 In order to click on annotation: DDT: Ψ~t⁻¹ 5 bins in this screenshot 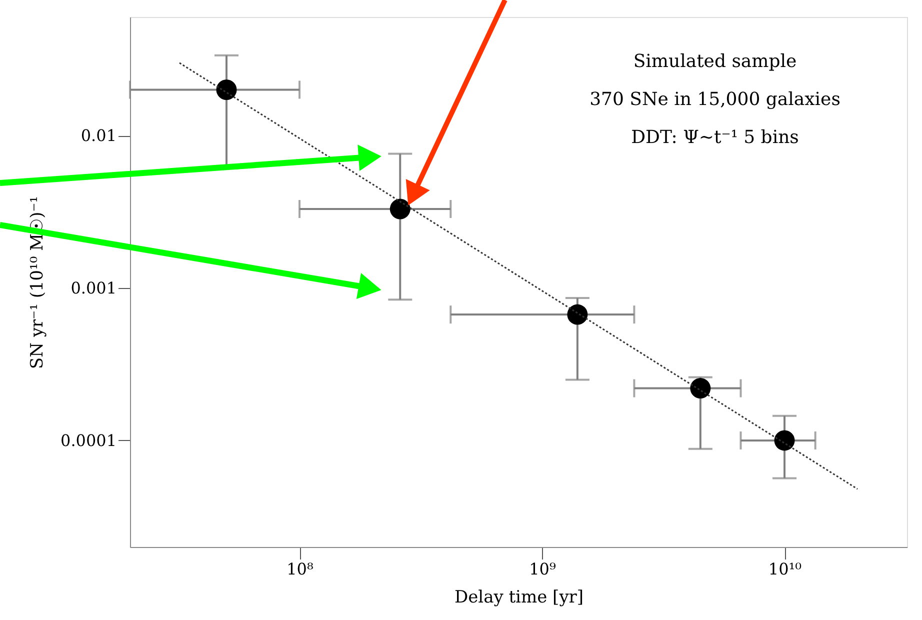, I will do `click(715, 137)`.